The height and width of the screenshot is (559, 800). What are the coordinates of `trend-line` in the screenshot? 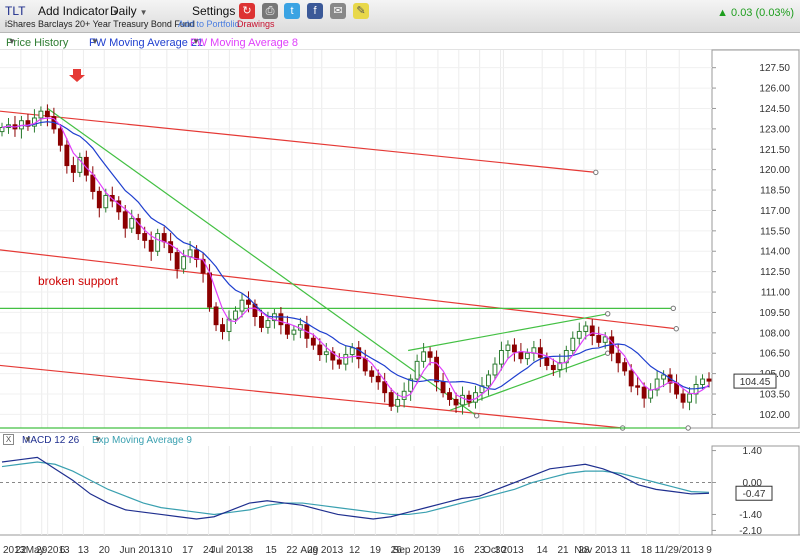 It's located at (338, 289).